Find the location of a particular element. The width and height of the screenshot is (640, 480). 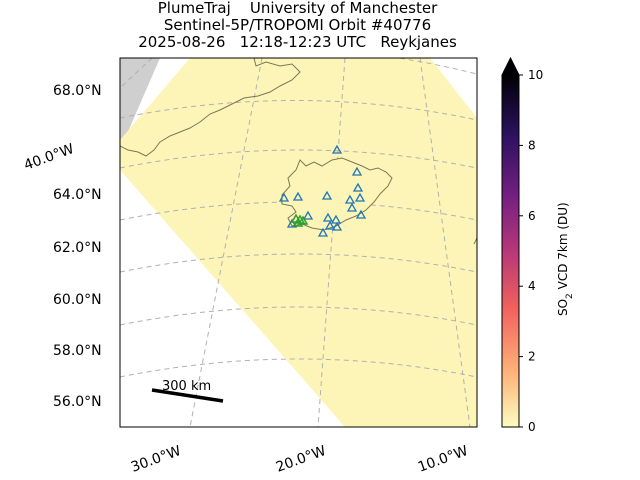

colorbar-gradient is located at coordinates (510, 251).